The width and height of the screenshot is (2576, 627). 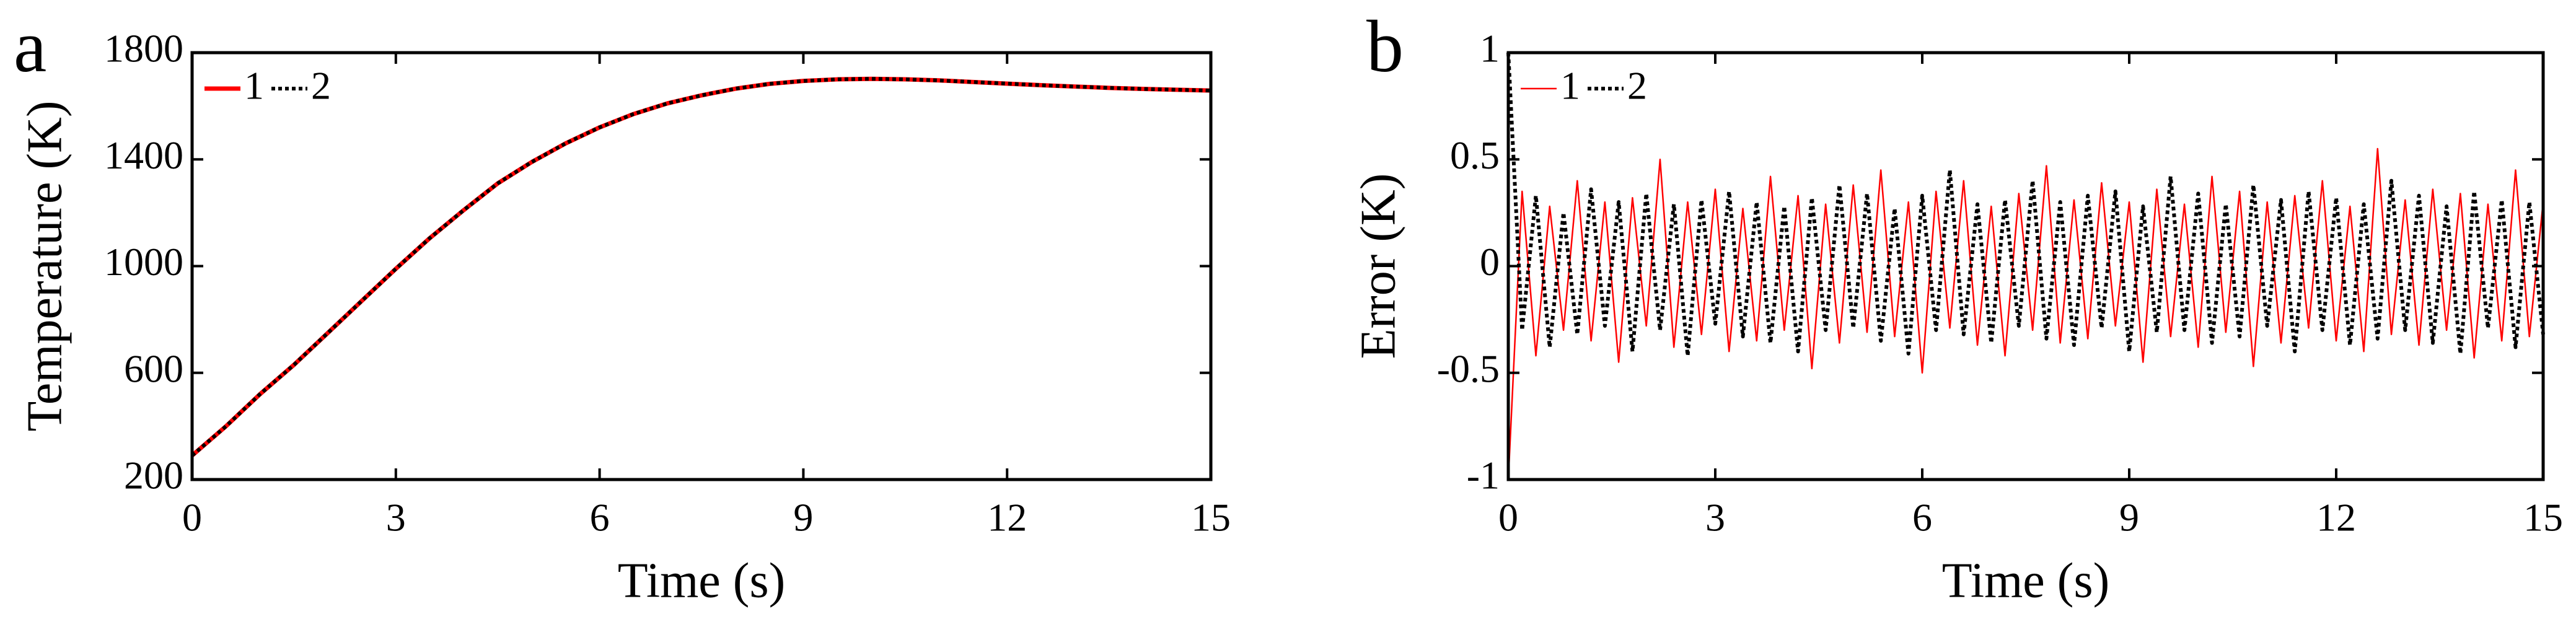 I want to click on y-tick-label: -0.5, so click(x=1469, y=368).